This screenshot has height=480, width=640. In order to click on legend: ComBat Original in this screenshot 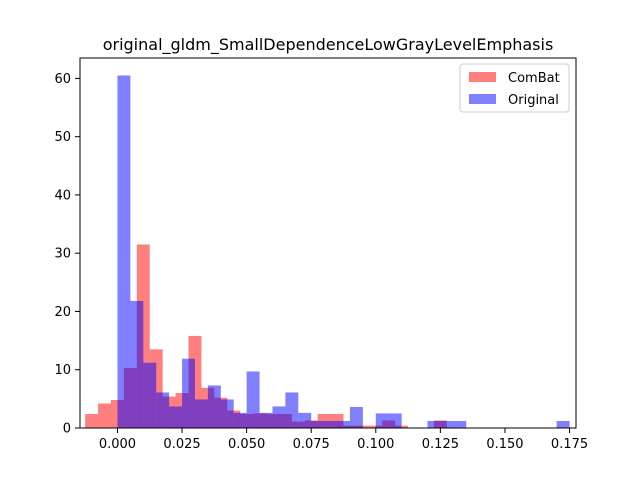, I will do `click(514, 88)`.